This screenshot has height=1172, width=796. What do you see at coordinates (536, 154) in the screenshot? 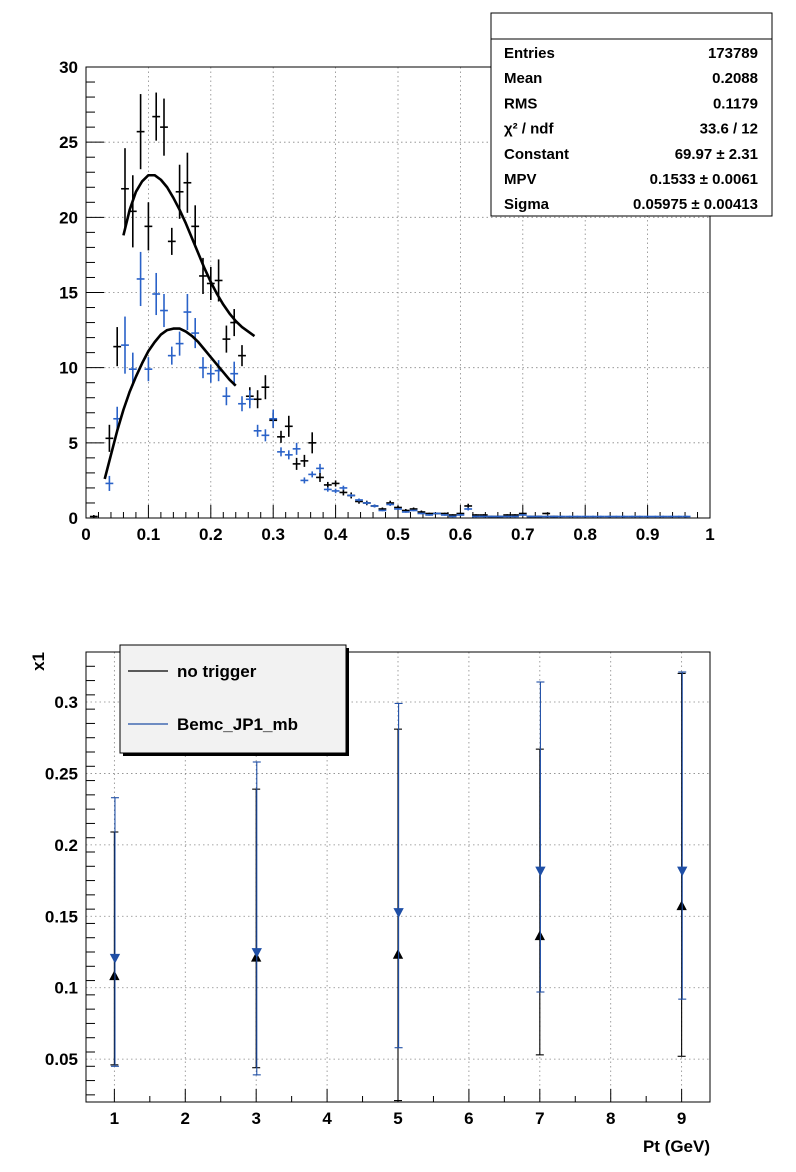
I see `stats-label: Constant` at bounding box center [536, 154].